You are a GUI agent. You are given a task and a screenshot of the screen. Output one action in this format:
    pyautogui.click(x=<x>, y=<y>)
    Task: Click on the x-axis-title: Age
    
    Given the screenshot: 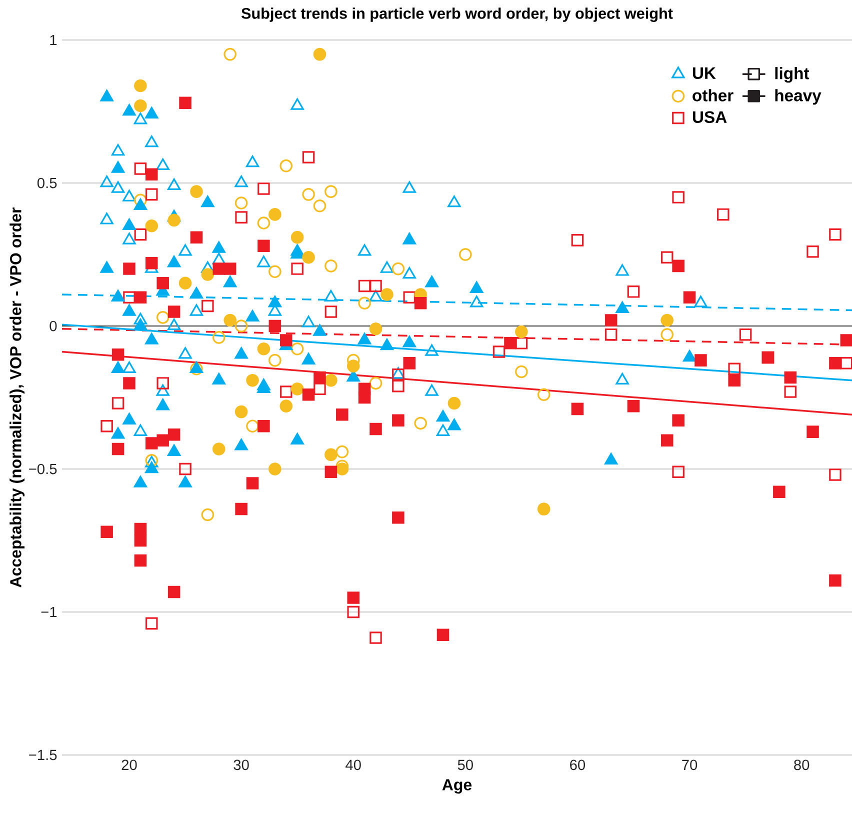 What is the action you would take?
    pyautogui.click(x=457, y=786)
    